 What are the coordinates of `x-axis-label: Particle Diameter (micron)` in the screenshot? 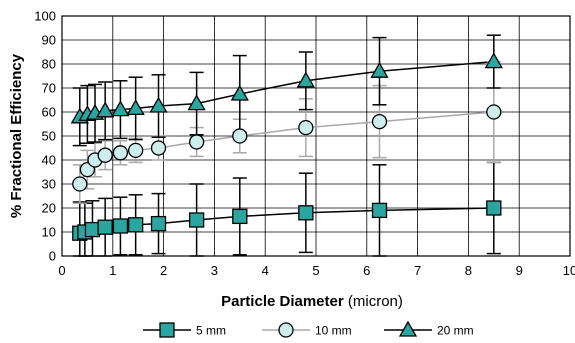 It's located at (312, 301).